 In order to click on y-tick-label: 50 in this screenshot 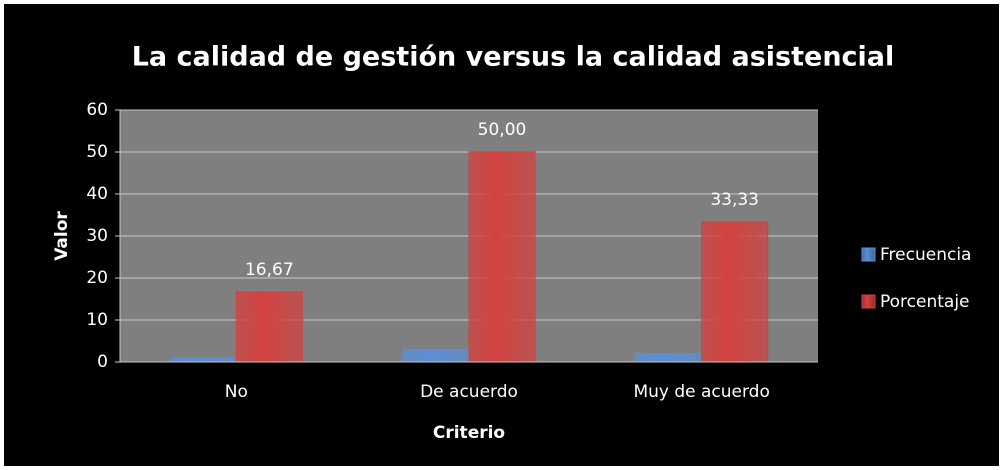, I will do `click(97, 152)`.